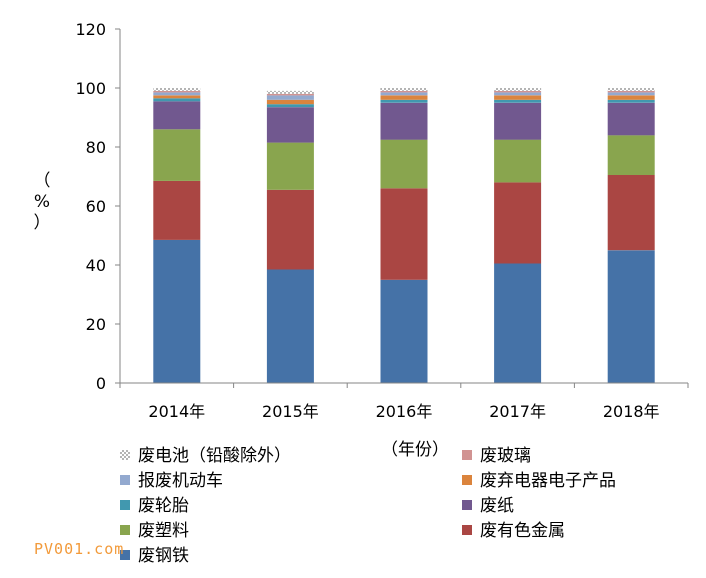 The height and width of the screenshot is (578, 706). Describe the element at coordinates (176, 411) in the screenshot. I see `x-tick-label: 2014年` at that location.